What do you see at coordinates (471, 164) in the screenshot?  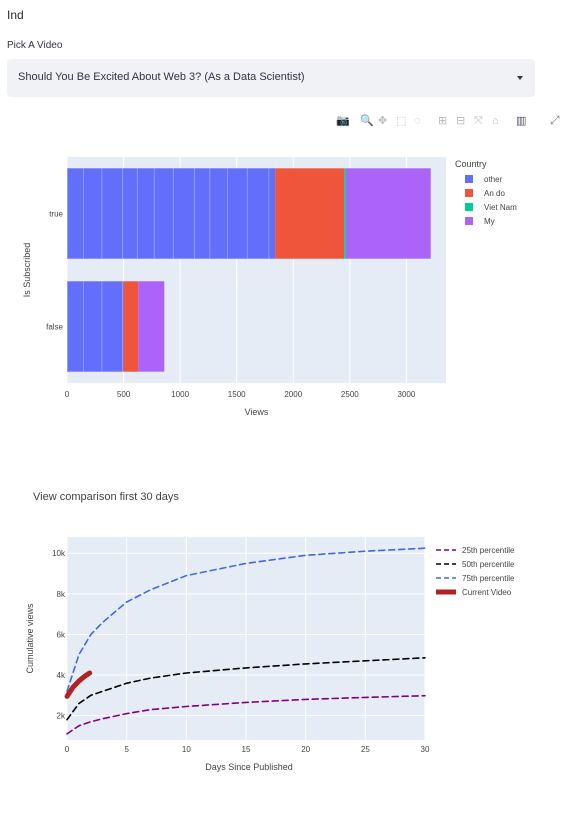 I see `legend-title: Country` at bounding box center [471, 164].